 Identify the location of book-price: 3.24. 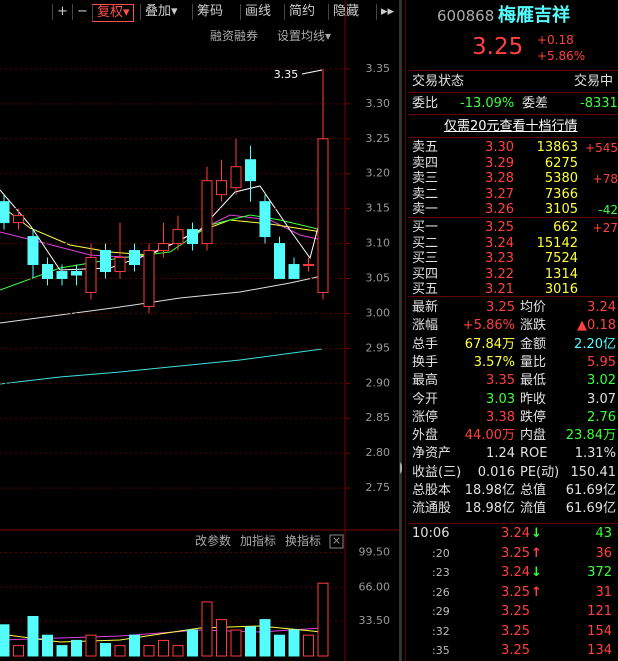
(499, 243).